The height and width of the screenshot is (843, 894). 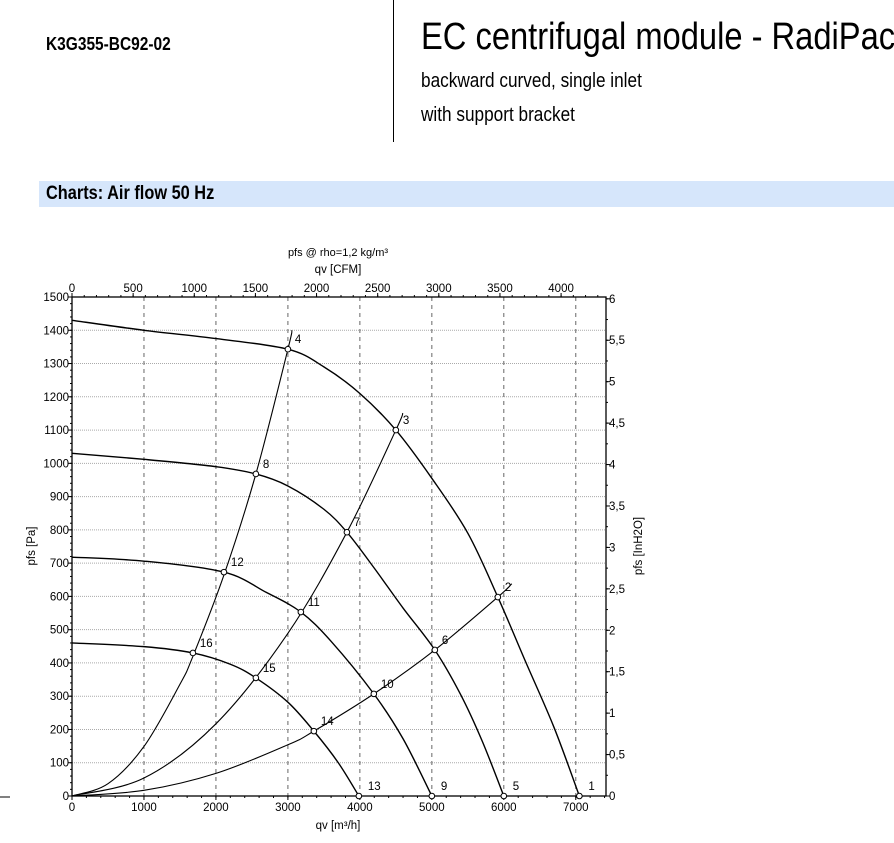 What do you see at coordinates (56, 331) in the screenshot?
I see `y-tick-label: 1400` at bounding box center [56, 331].